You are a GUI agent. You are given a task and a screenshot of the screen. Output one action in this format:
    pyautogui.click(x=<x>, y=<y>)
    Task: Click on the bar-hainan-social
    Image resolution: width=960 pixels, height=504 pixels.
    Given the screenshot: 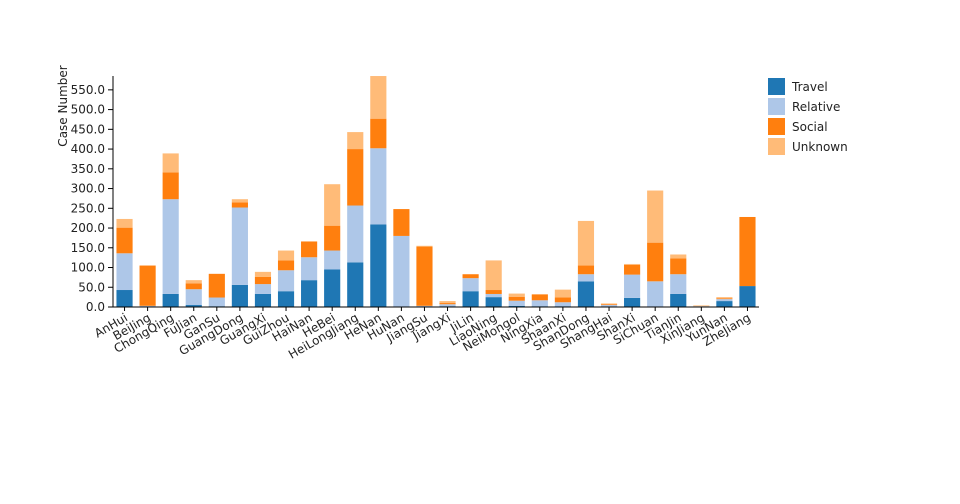 What is the action you would take?
    pyautogui.click(x=309, y=249)
    